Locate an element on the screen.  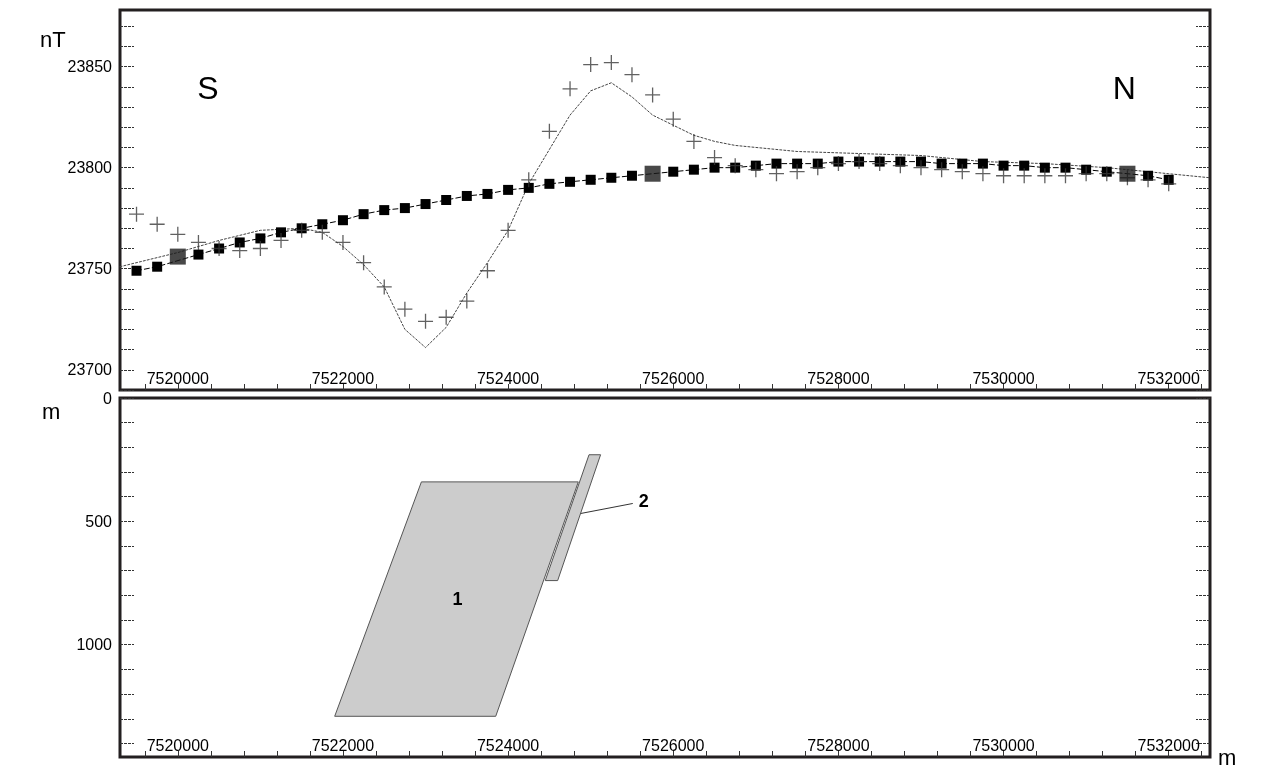
x-axis-title: m is located at coordinates (1227, 756).